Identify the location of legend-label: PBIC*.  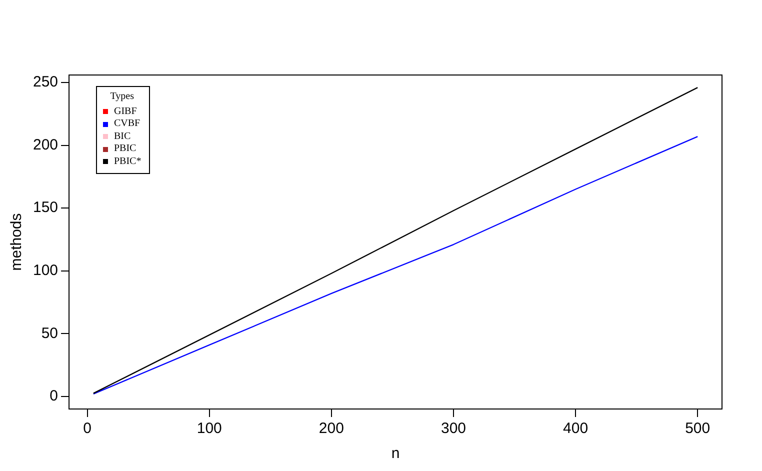
(128, 162).